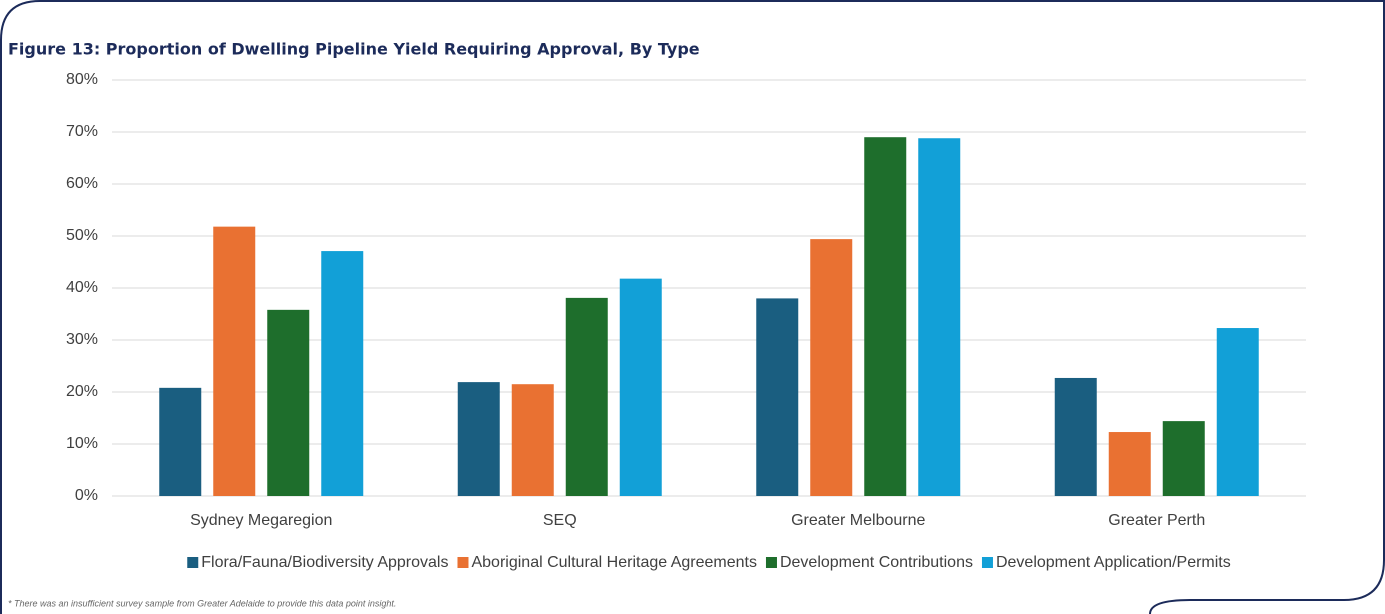  Describe the element at coordinates (324, 562) in the screenshot. I see `legend-label: Flora/Fauna/Biodiversity Approvals` at that location.